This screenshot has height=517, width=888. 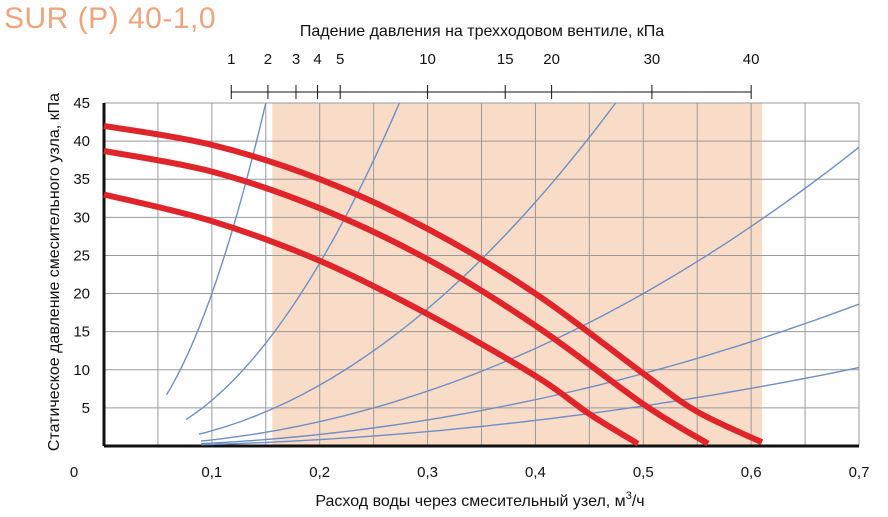 What do you see at coordinates (629, 496) in the screenshot?
I see `x-axis-title-sup: 3` at bounding box center [629, 496].